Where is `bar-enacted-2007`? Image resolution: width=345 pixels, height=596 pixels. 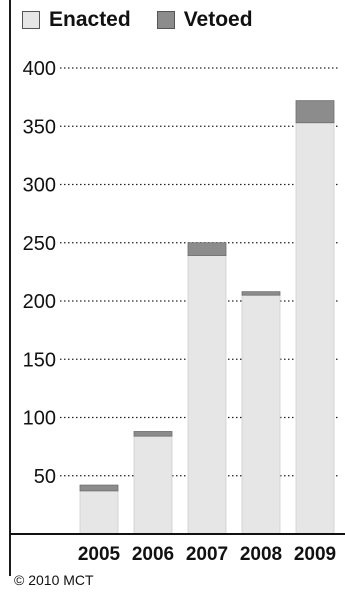 bar-enacted-2007 is located at coordinates (207, 395).